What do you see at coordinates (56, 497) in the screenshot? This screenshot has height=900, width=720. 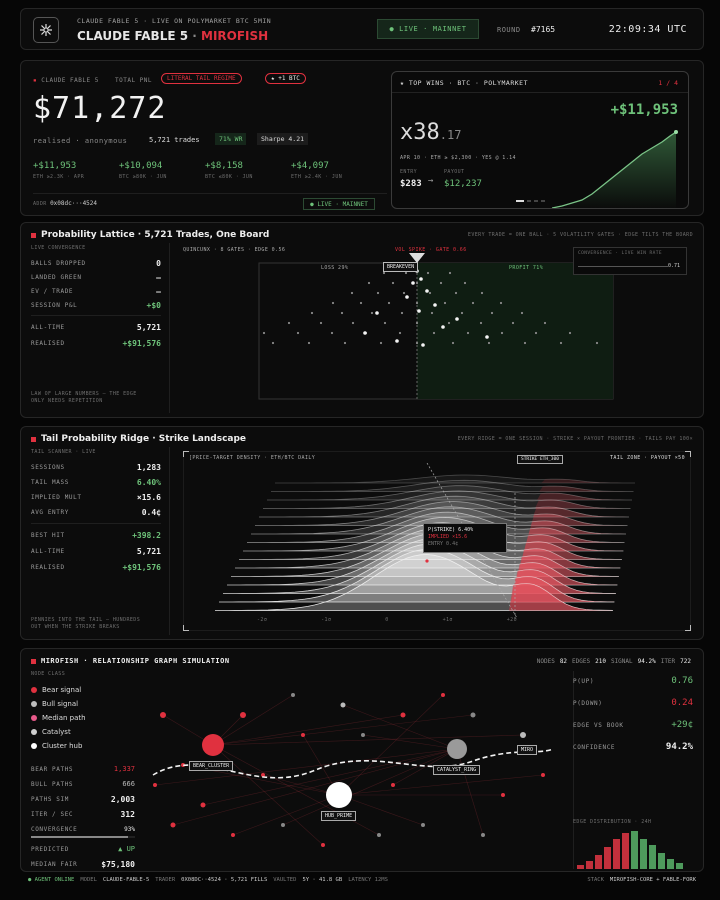 I see `stat-label: IMPLIED MULT` at bounding box center [56, 497].